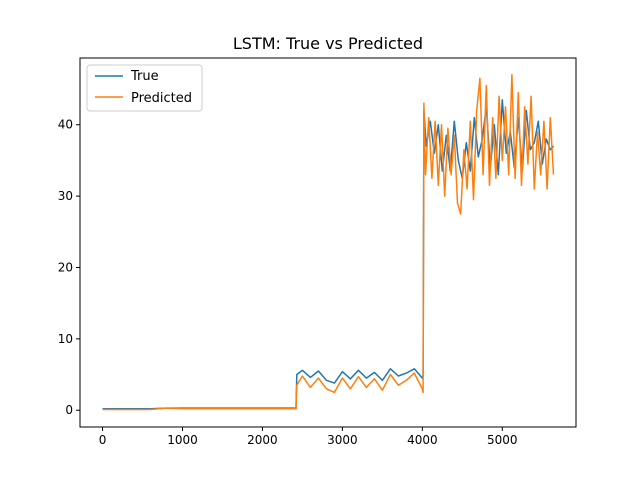 The height and width of the screenshot is (484, 640). Describe the element at coordinates (502, 440) in the screenshot. I see `x-tick-label: 5000` at that location.